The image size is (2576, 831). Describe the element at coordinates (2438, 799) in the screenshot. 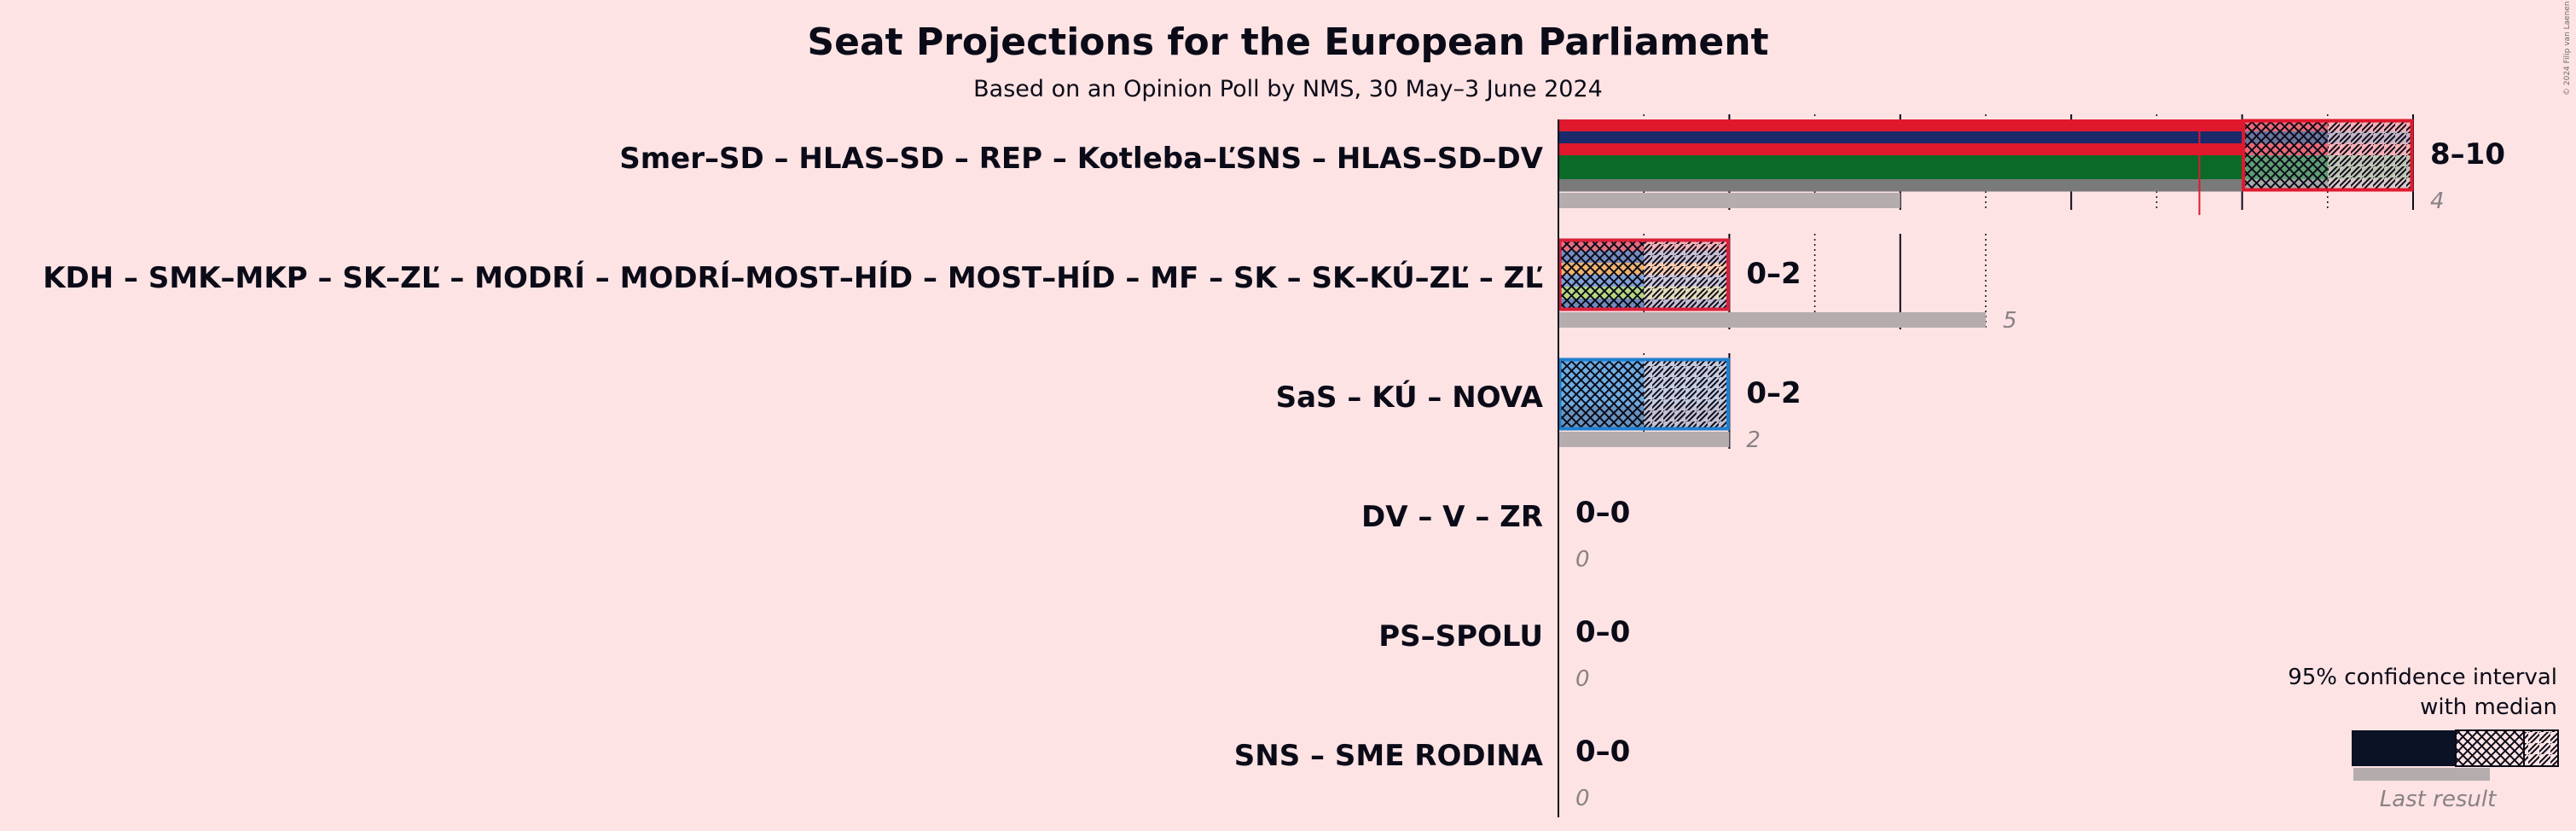

I see `legend-last-result-label: Last result` at that location.